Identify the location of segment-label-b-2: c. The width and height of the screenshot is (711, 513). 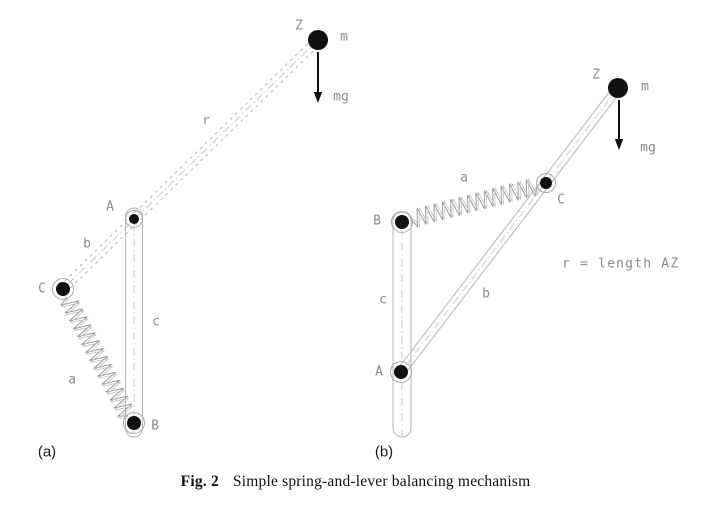
(383, 300).